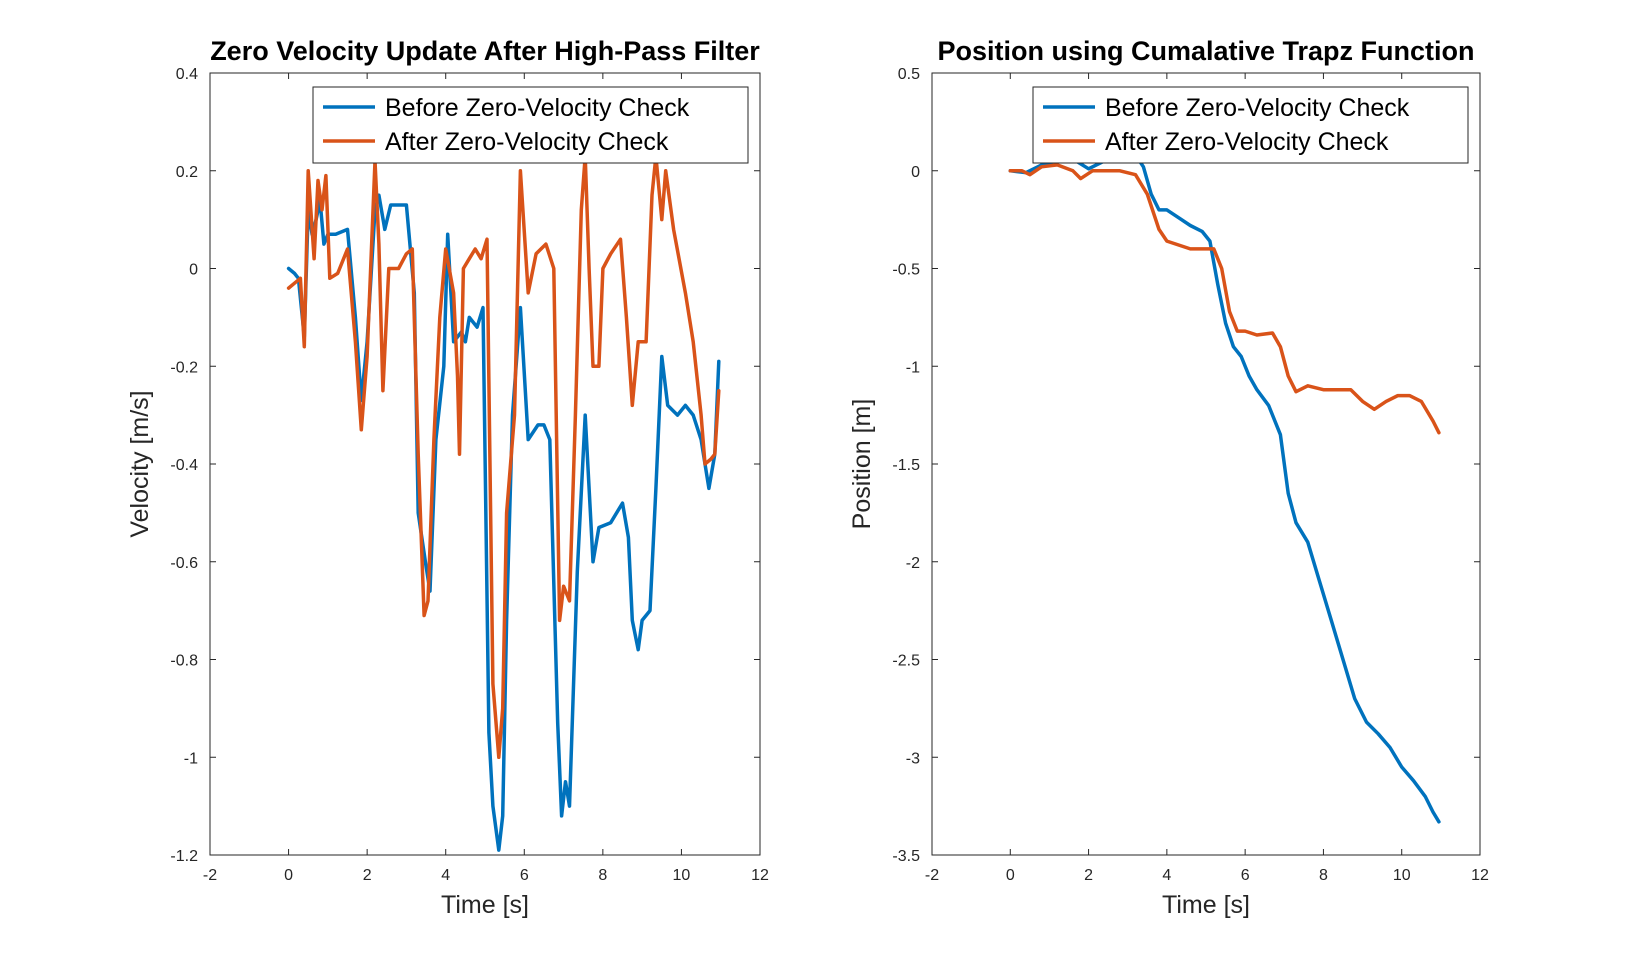 The image size is (1630, 958). Describe the element at coordinates (1245, 875) in the screenshot. I see `position-x-tick-label: 6` at that location.